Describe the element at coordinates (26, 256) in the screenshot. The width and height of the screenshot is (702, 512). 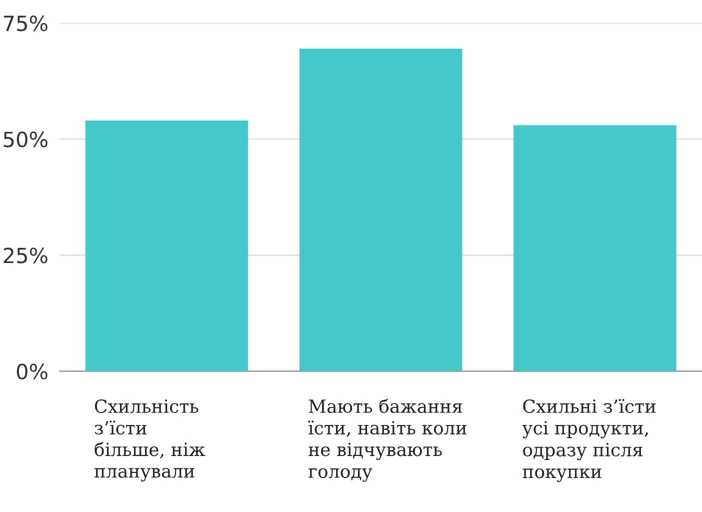
I see `y-tick-label: 25%` at that location.